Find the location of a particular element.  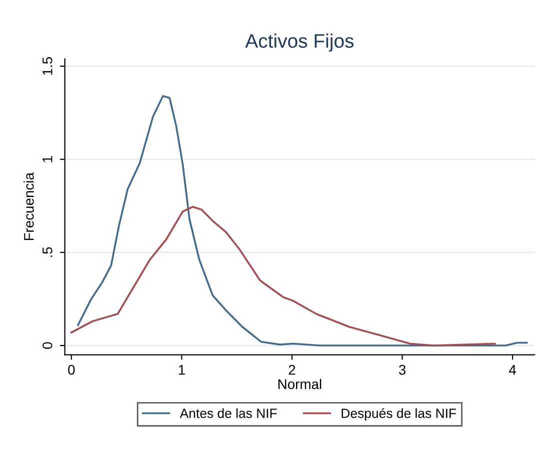

chart-title: Activos Fijos is located at coordinates (299, 43).